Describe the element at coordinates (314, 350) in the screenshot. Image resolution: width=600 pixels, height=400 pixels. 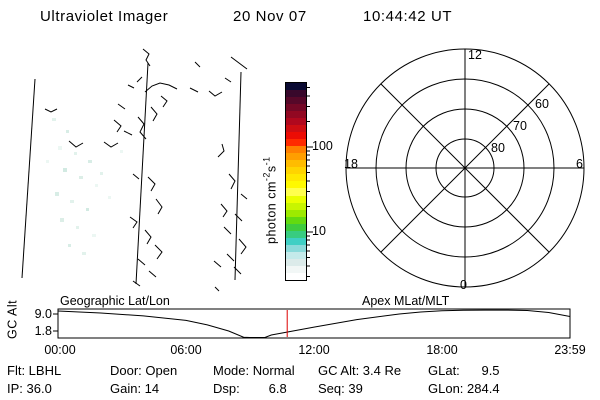
I see `orbit-x-tick-1200: 12:00` at that location.